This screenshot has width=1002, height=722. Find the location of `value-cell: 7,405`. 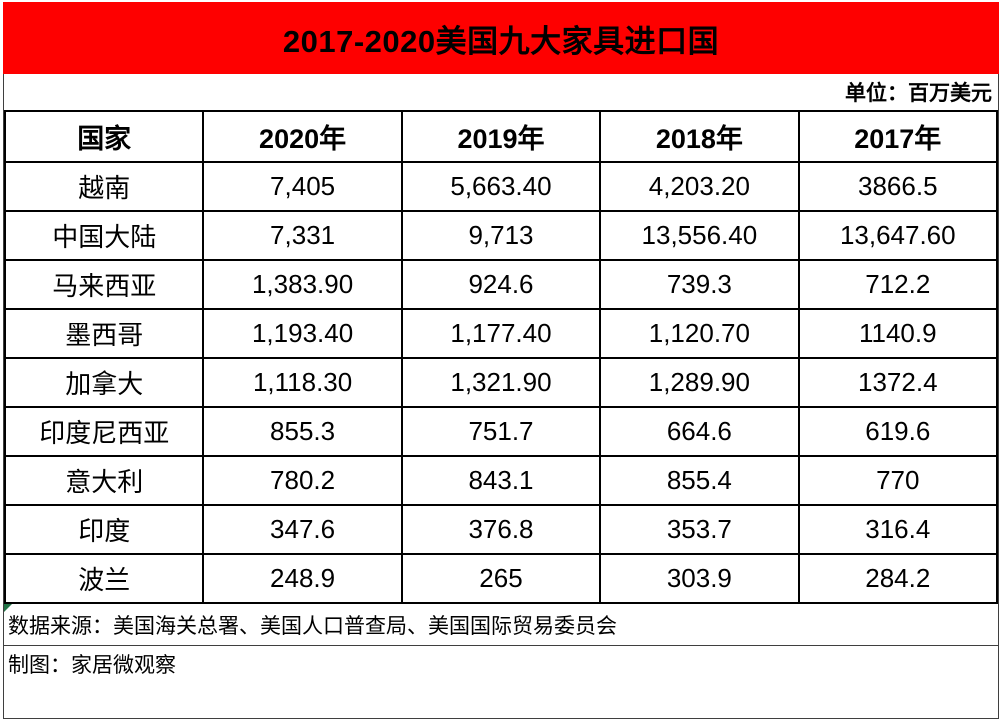

value-cell: 7,405 is located at coordinates (302, 186).